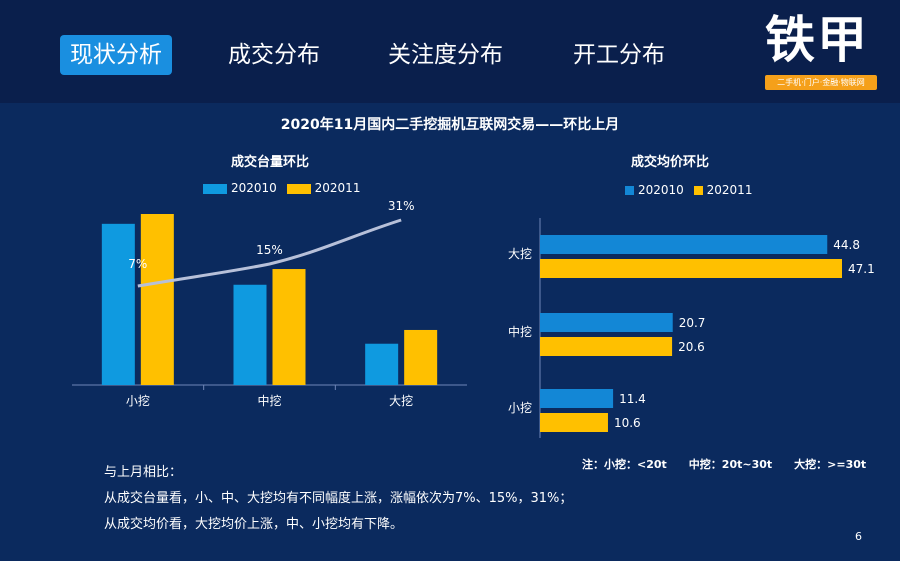  Describe the element at coordinates (698, 190) in the screenshot. I see `legend-swatch-202011-right` at that location.